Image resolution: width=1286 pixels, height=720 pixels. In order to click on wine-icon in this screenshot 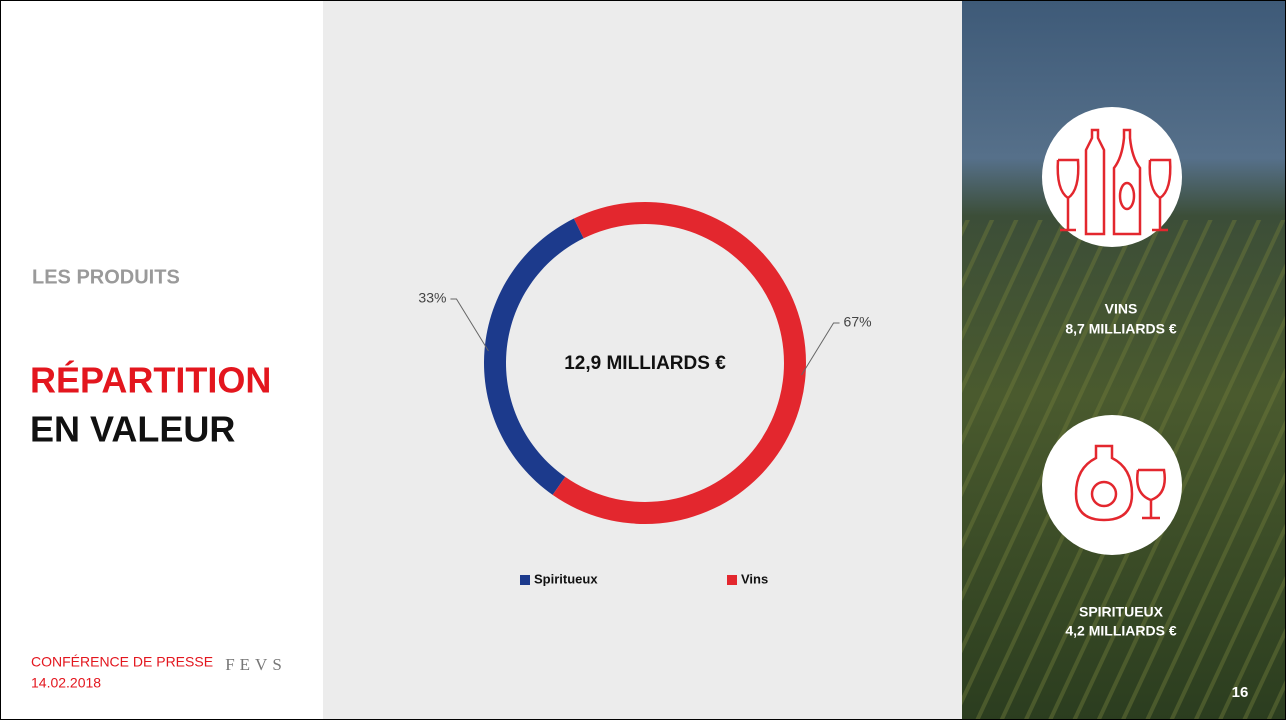, I will do `click(1114, 182)`.